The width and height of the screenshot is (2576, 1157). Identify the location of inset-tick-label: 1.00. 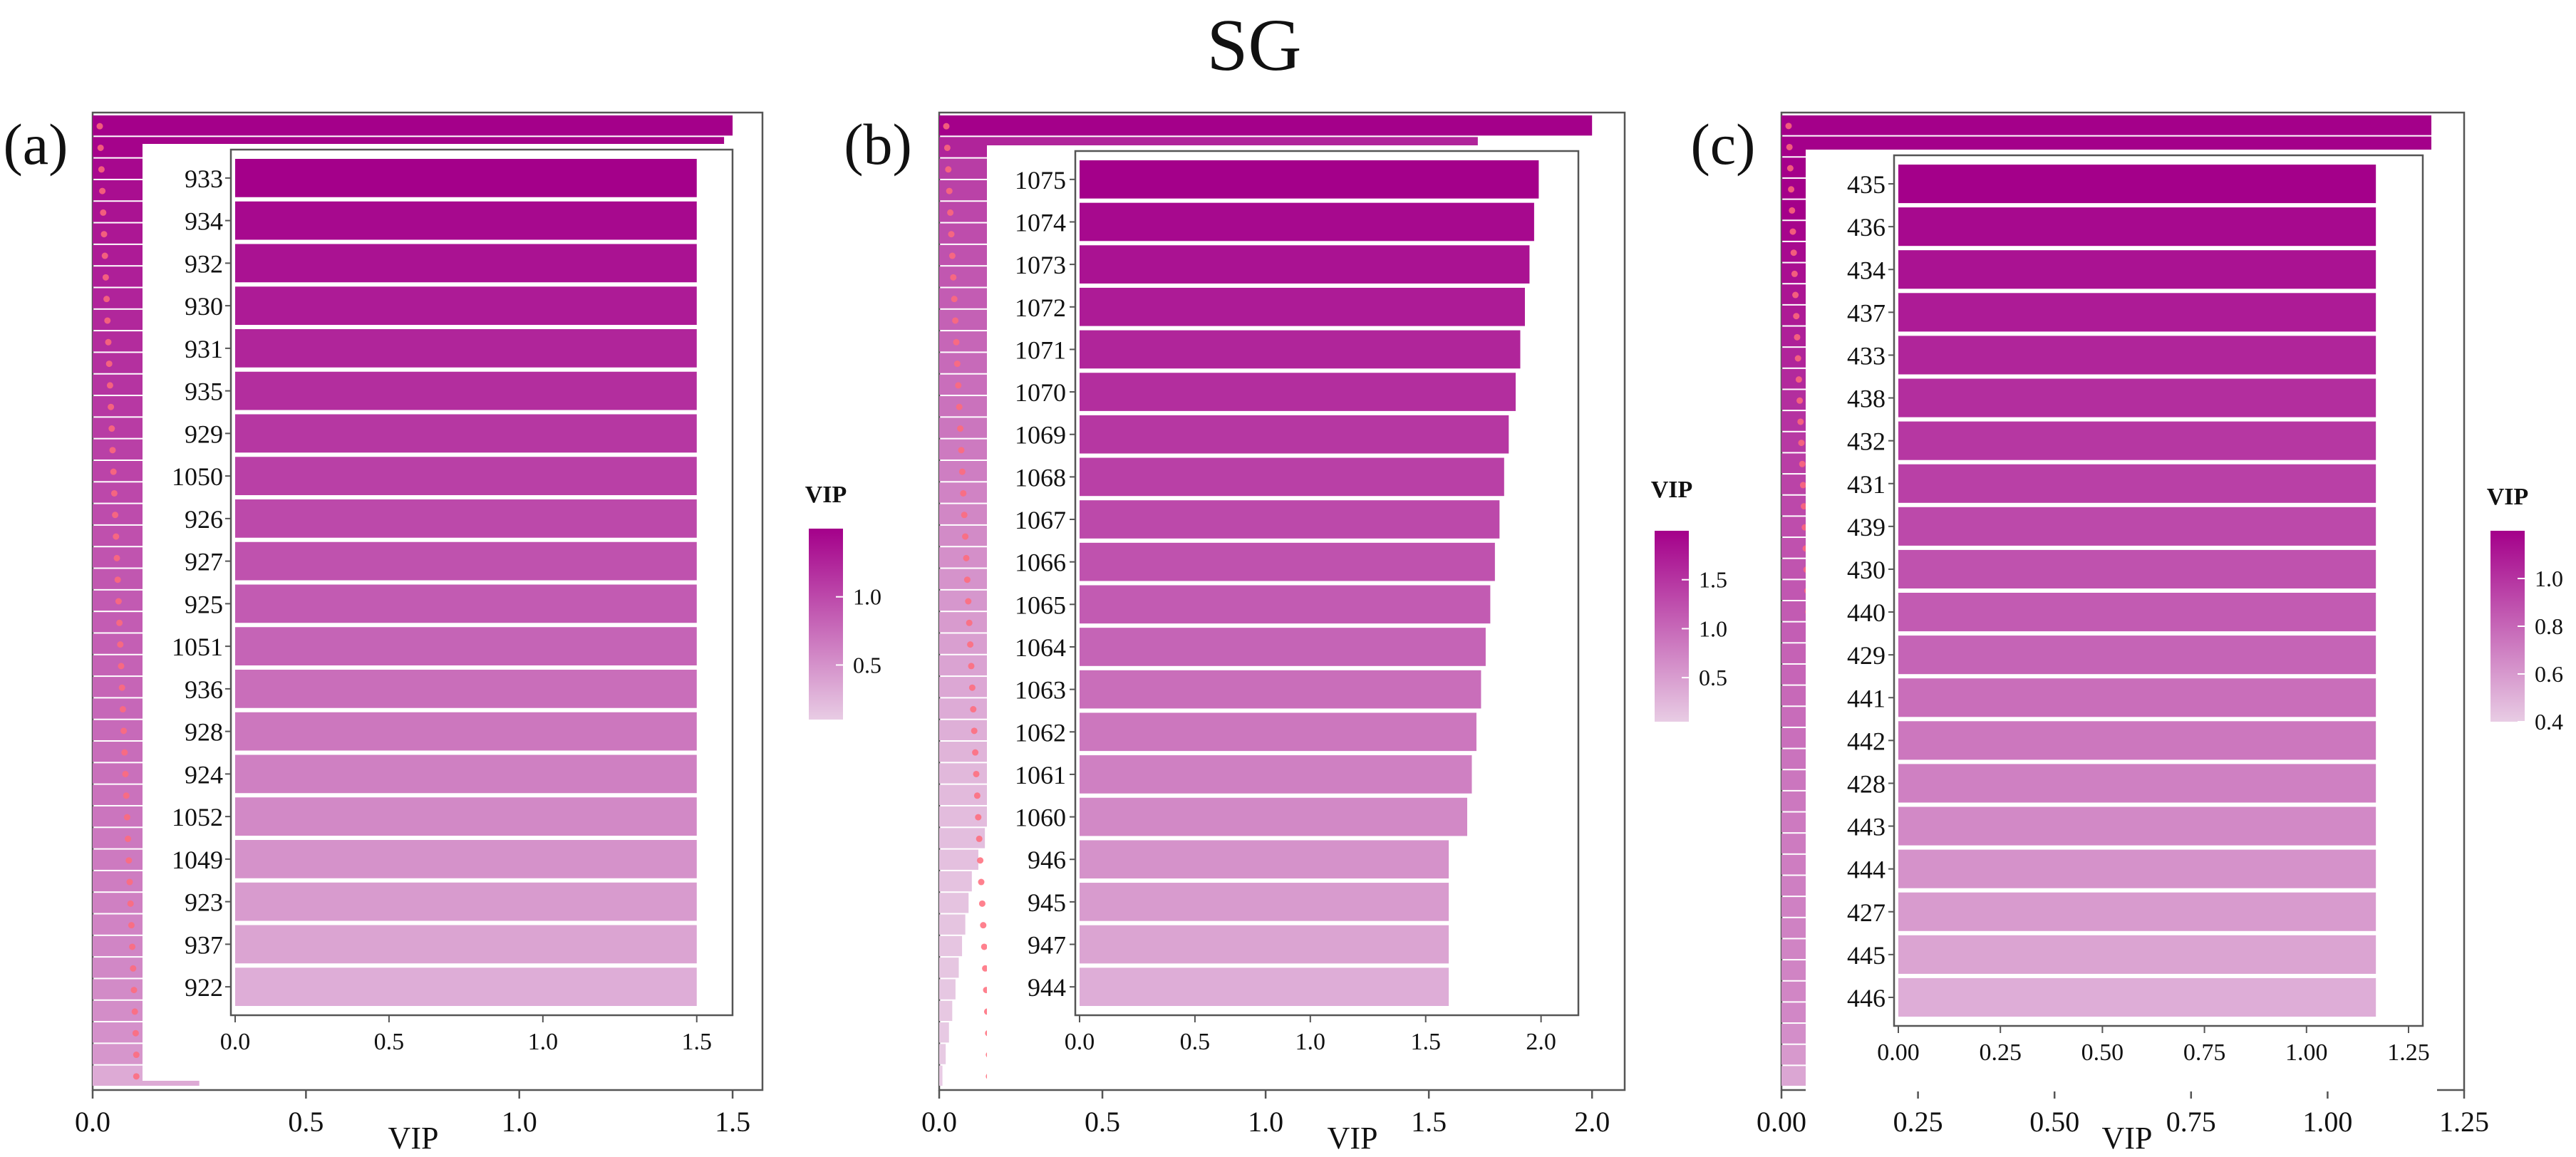
(2306, 1052).